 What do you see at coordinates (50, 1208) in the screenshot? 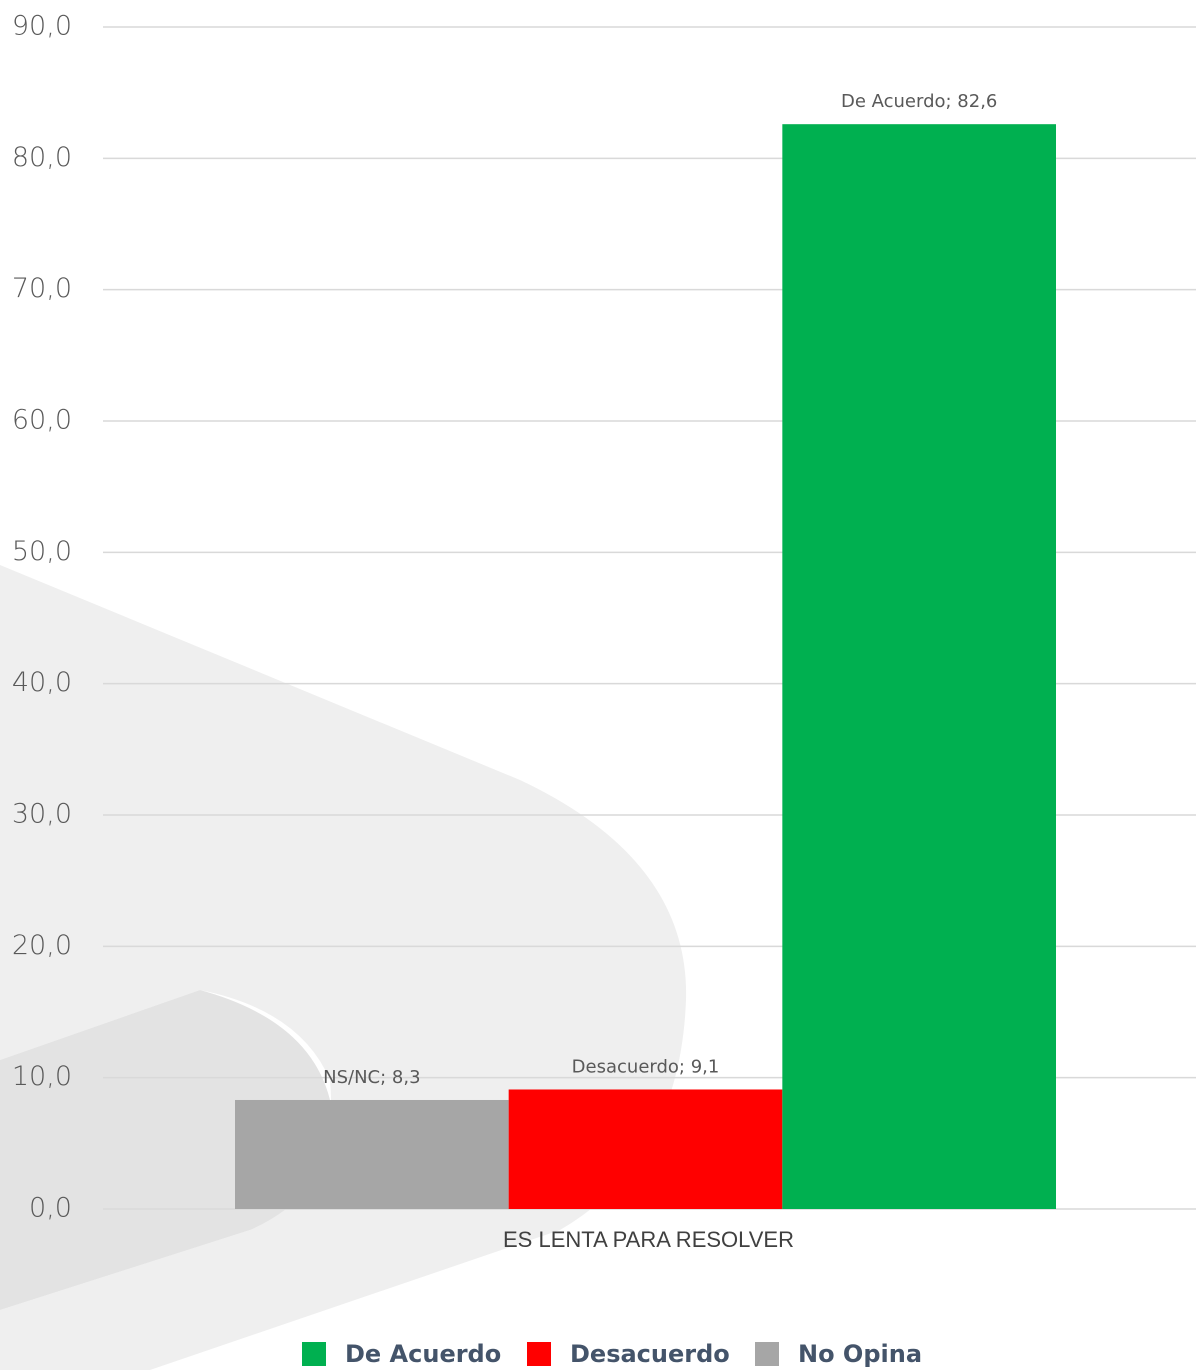
I see `y-tick-label: 0,0` at bounding box center [50, 1208].